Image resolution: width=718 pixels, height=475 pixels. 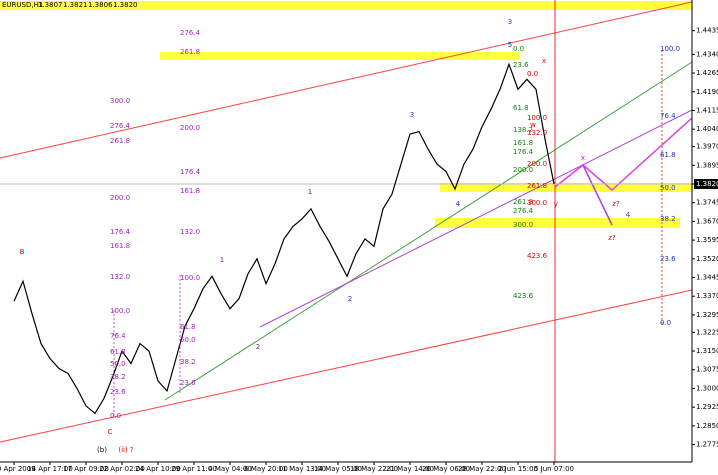 What do you see at coordinates (628, 215) in the screenshot?
I see `wave-label: 4` at bounding box center [628, 215].